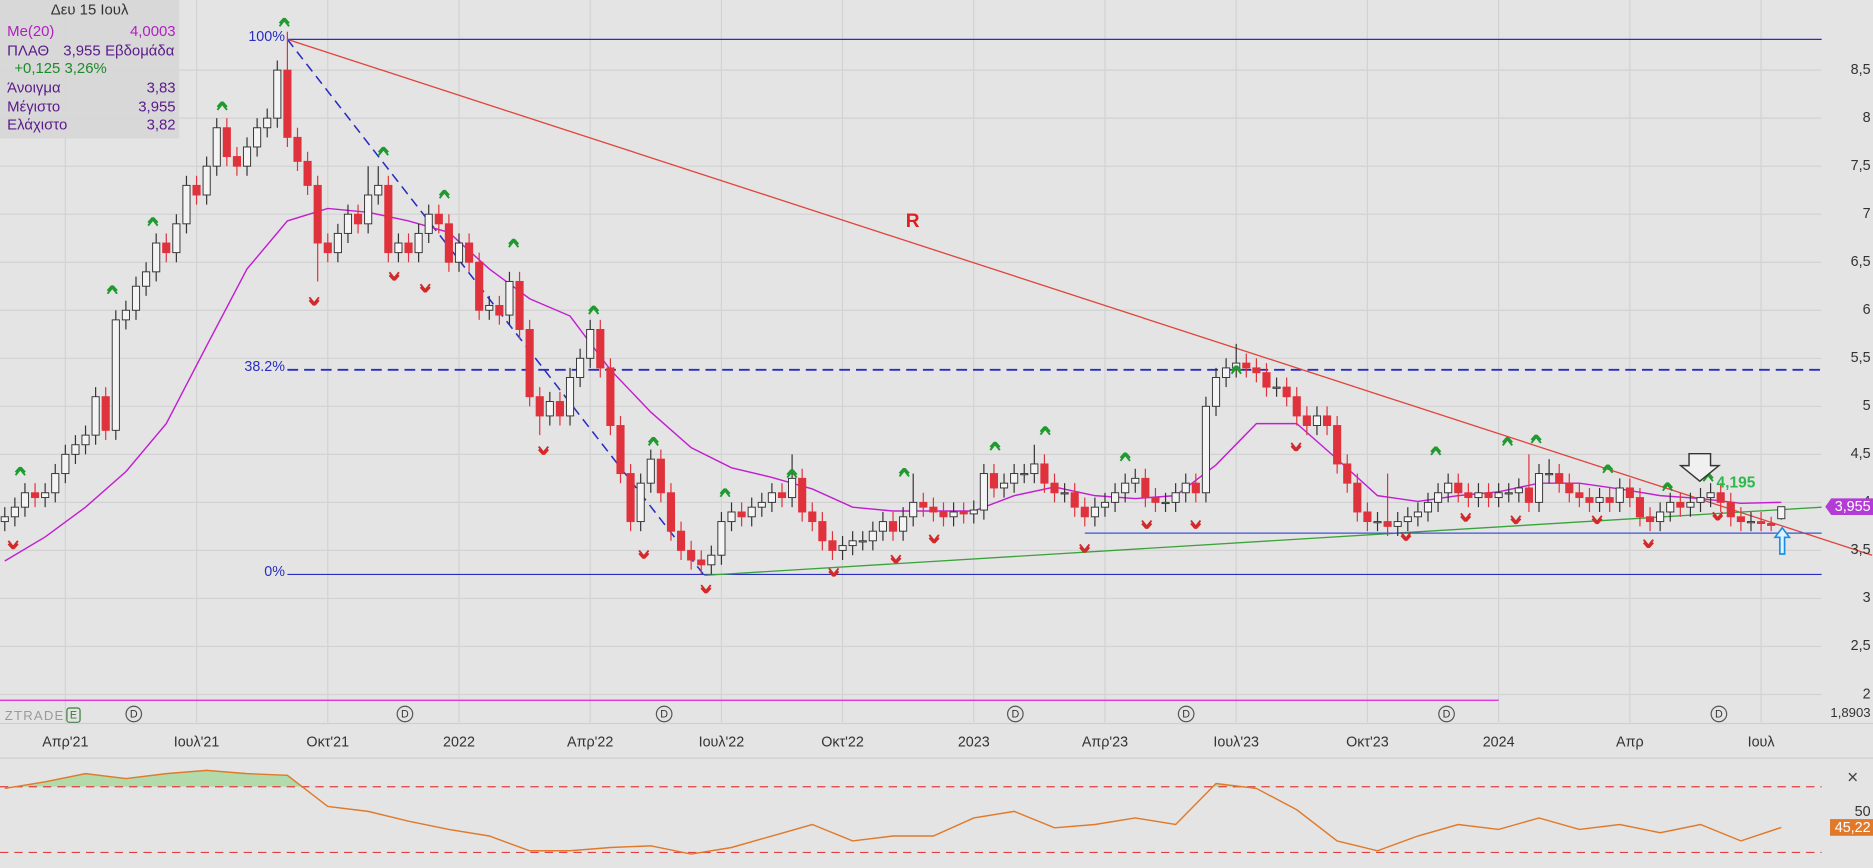  What do you see at coordinates (1499, 742) in the screenshot?
I see `x-tick-label: 2024` at bounding box center [1499, 742].